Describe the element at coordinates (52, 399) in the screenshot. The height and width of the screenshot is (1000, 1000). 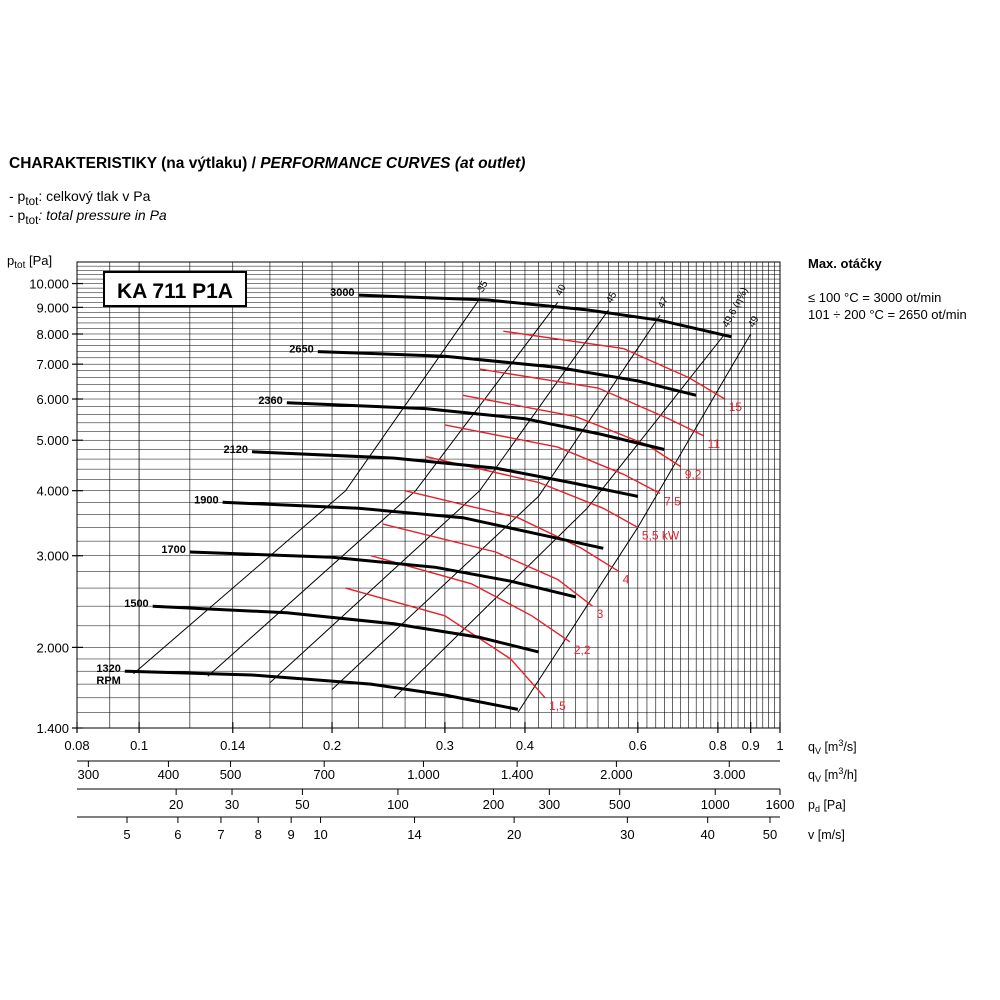
I see `y-tick-label: 6.000` at that location.